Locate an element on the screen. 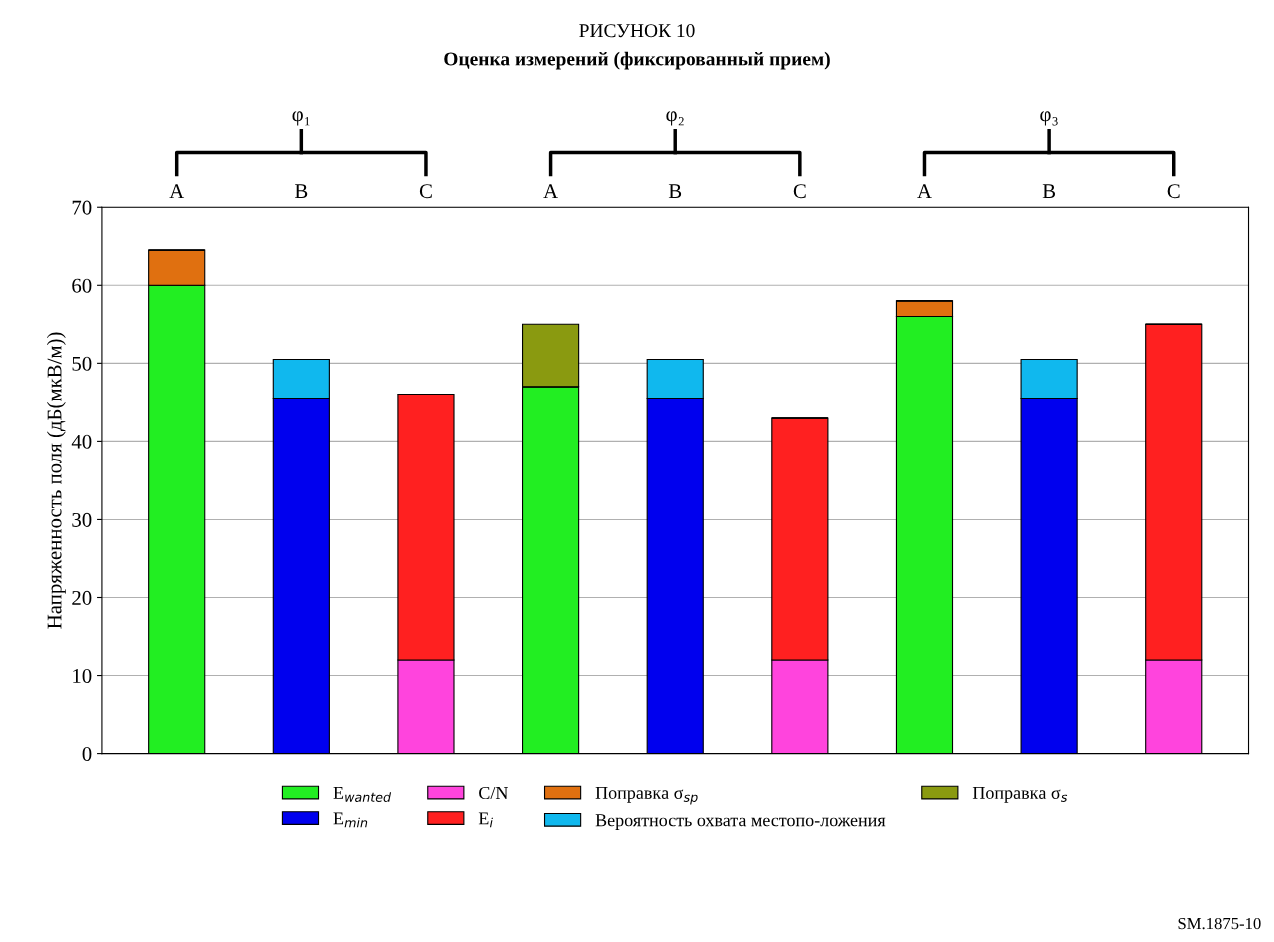 This screenshot has width=1274, height=942. text: SM.1875-10 is located at coordinates (1219, 923).